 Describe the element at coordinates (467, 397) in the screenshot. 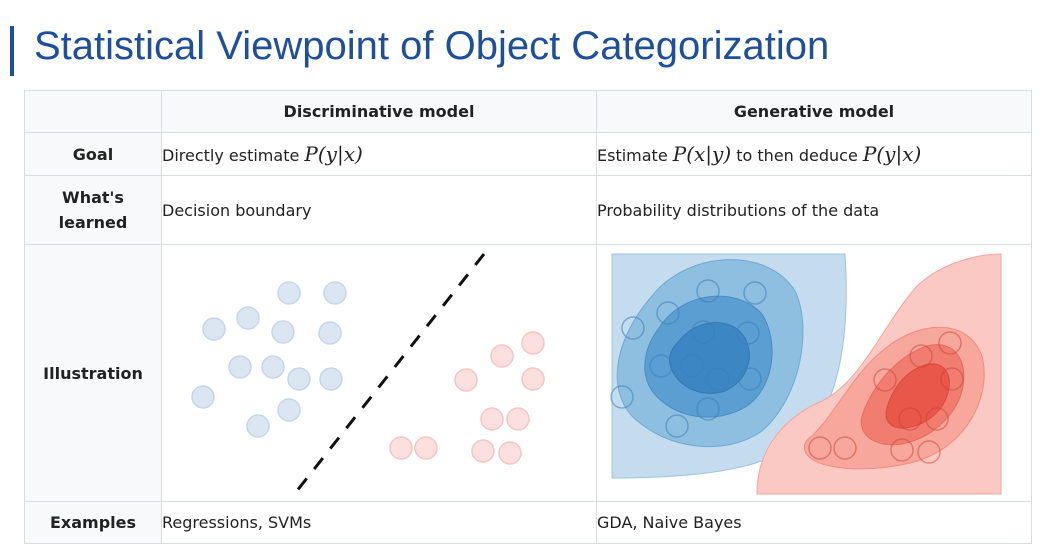

I see `red-class-points` at that location.